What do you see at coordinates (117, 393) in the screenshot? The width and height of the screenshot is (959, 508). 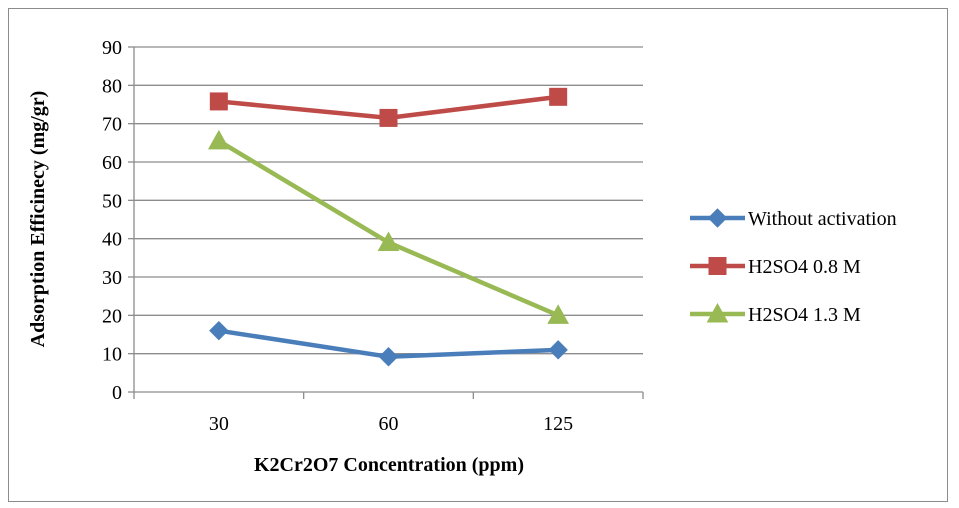 I see `y-tick-label: 0` at bounding box center [117, 393].